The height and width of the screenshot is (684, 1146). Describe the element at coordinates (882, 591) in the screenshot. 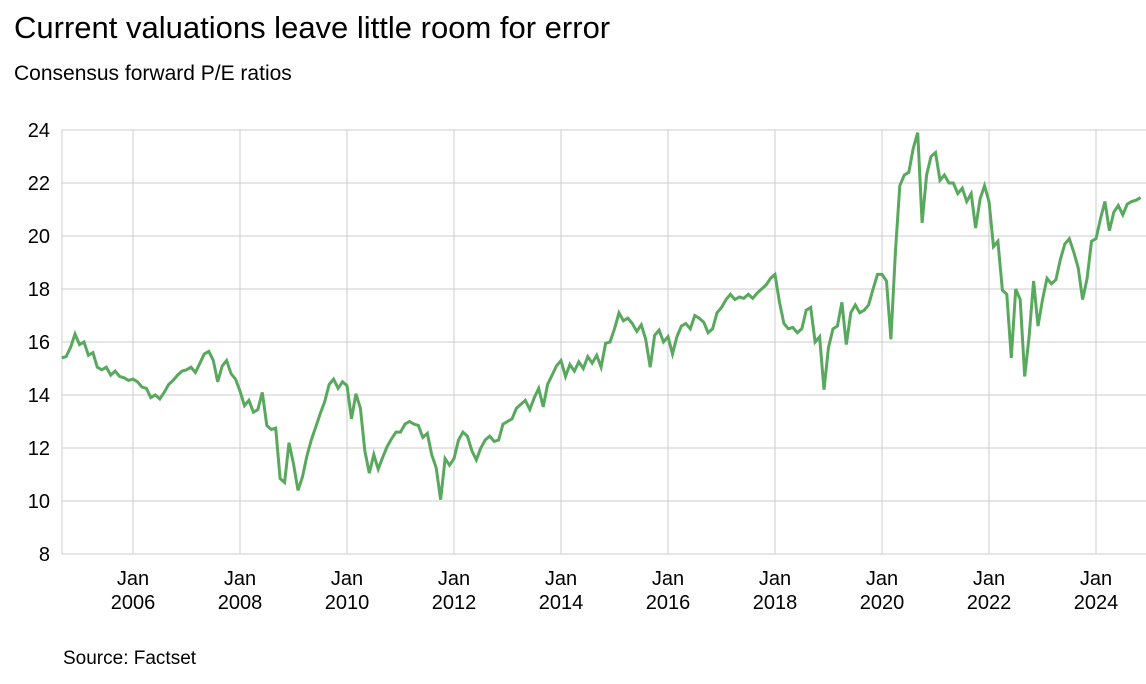

I see `x-axis-tick-label: Jan 2020` at that location.